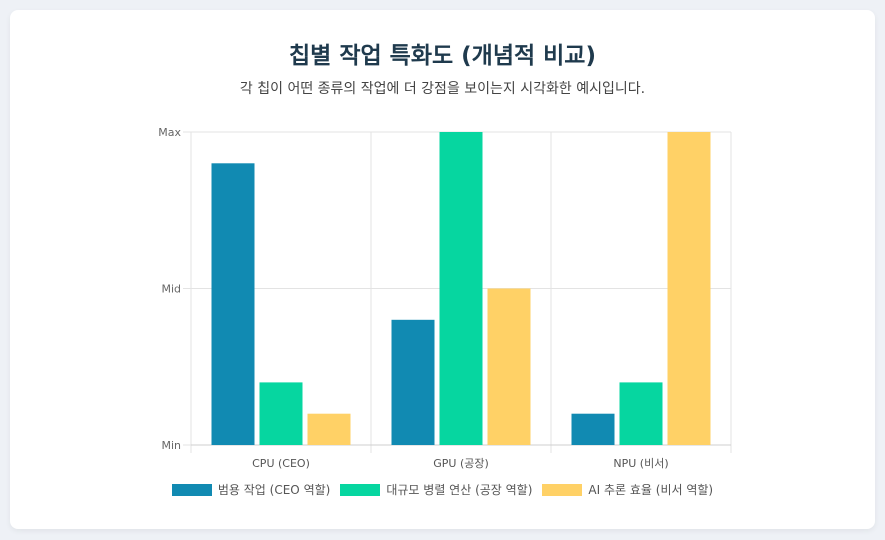 The width and height of the screenshot is (885, 540). I want to click on legend-label: AI 추론 효율 (비서 역할), so click(651, 490).